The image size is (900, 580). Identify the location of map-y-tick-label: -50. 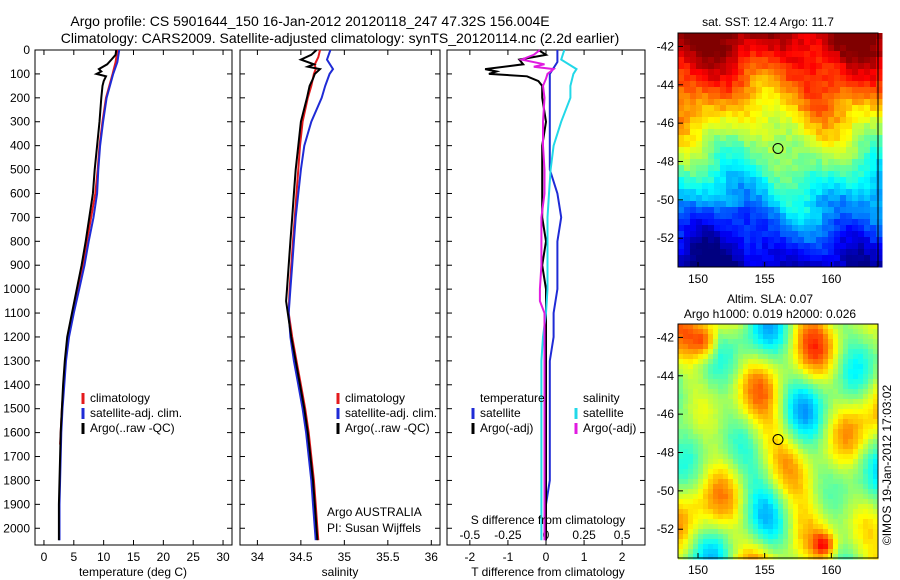
(666, 491).